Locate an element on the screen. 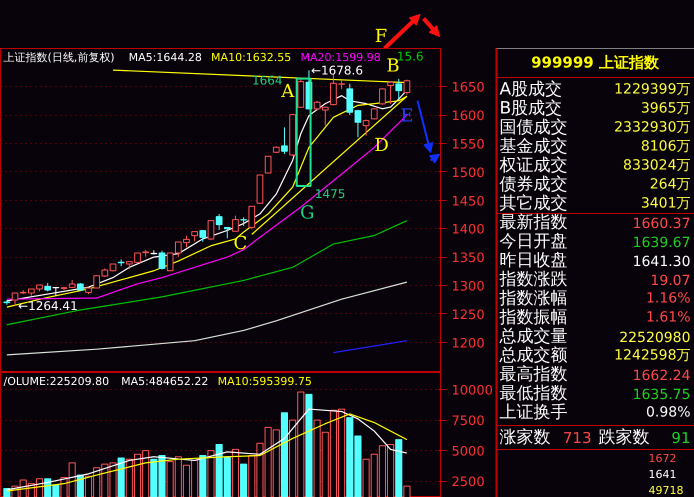  y-tick-label: 5000 is located at coordinates (468, 452).